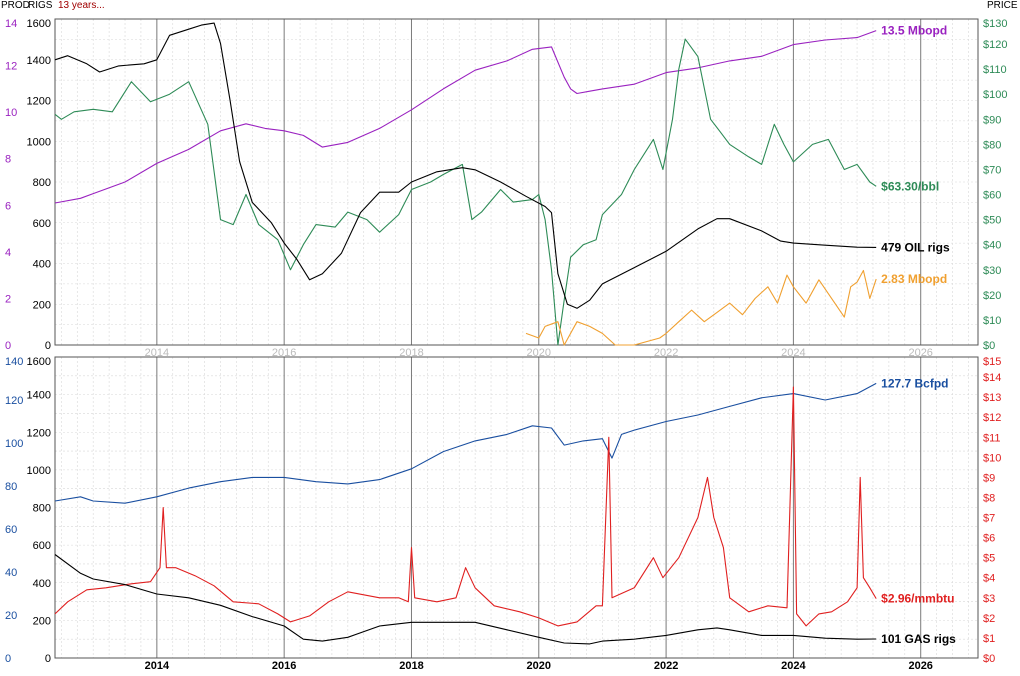  What do you see at coordinates (992, 362) in the screenshot?
I see `price-axis-tick: $15` at bounding box center [992, 362].